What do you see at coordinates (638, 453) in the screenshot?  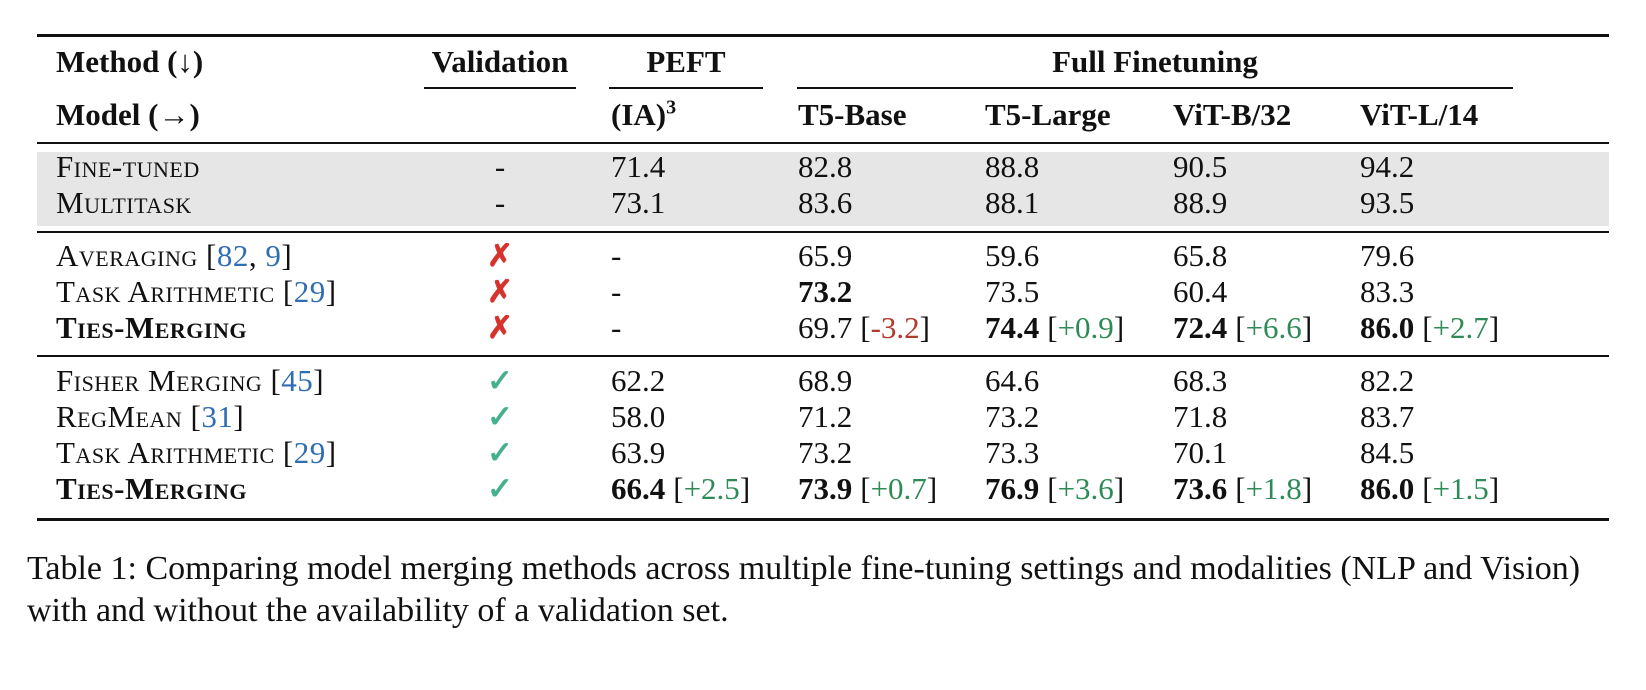 I see `table-cell: 63.9` at bounding box center [638, 453].